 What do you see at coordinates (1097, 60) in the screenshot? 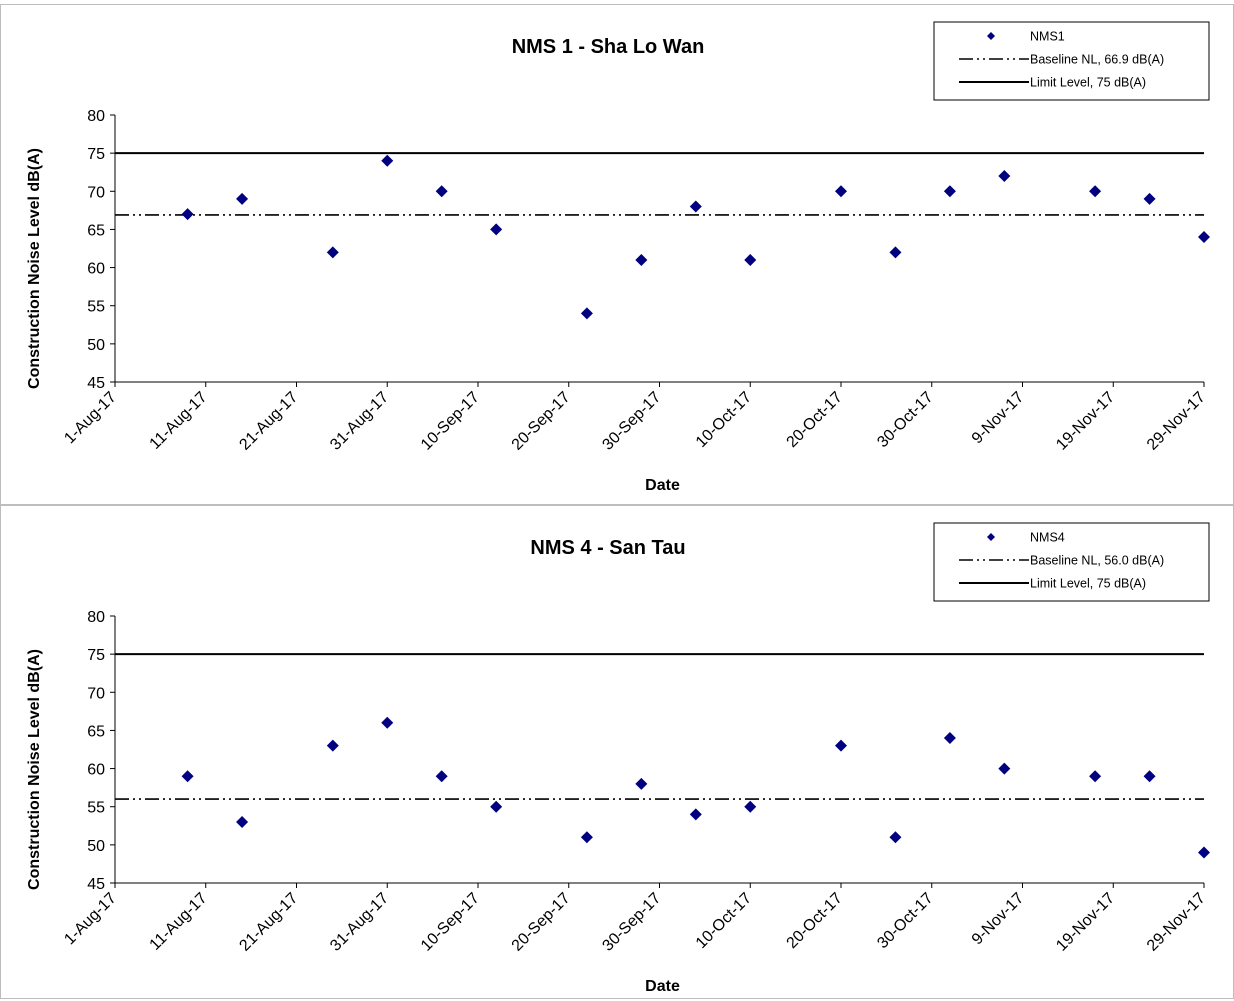
I see `legend-entry-label: Baseline NL, 66.9 dB(A)` at bounding box center [1097, 60].